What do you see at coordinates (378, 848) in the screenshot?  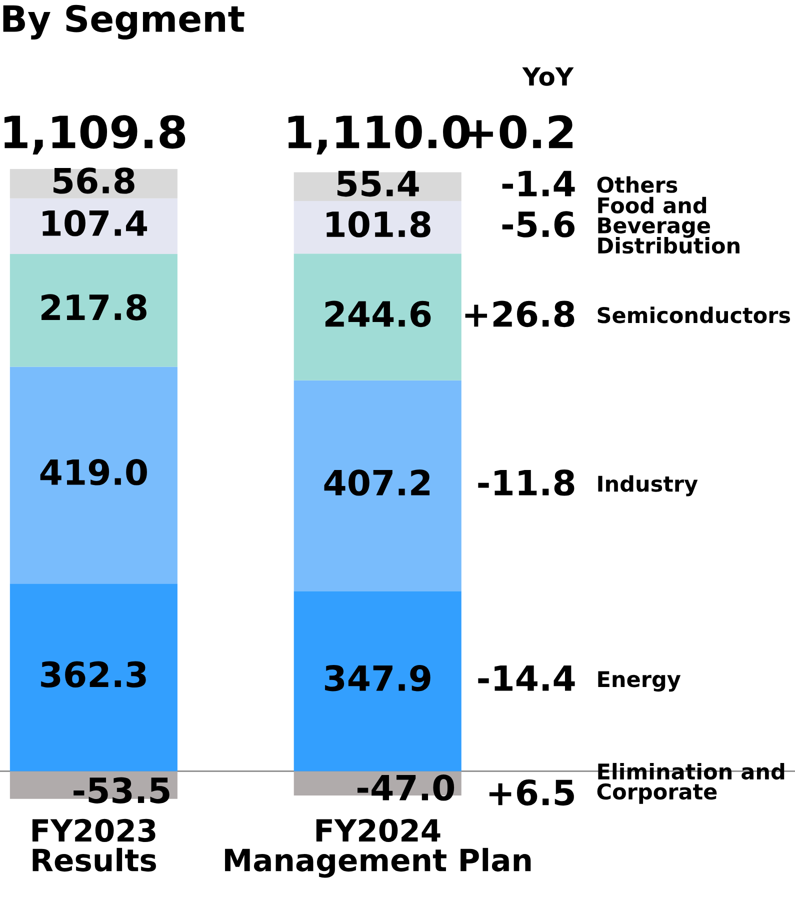 I see `x-tick-label: FY2024 Management Plan` at bounding box center [378, 848].